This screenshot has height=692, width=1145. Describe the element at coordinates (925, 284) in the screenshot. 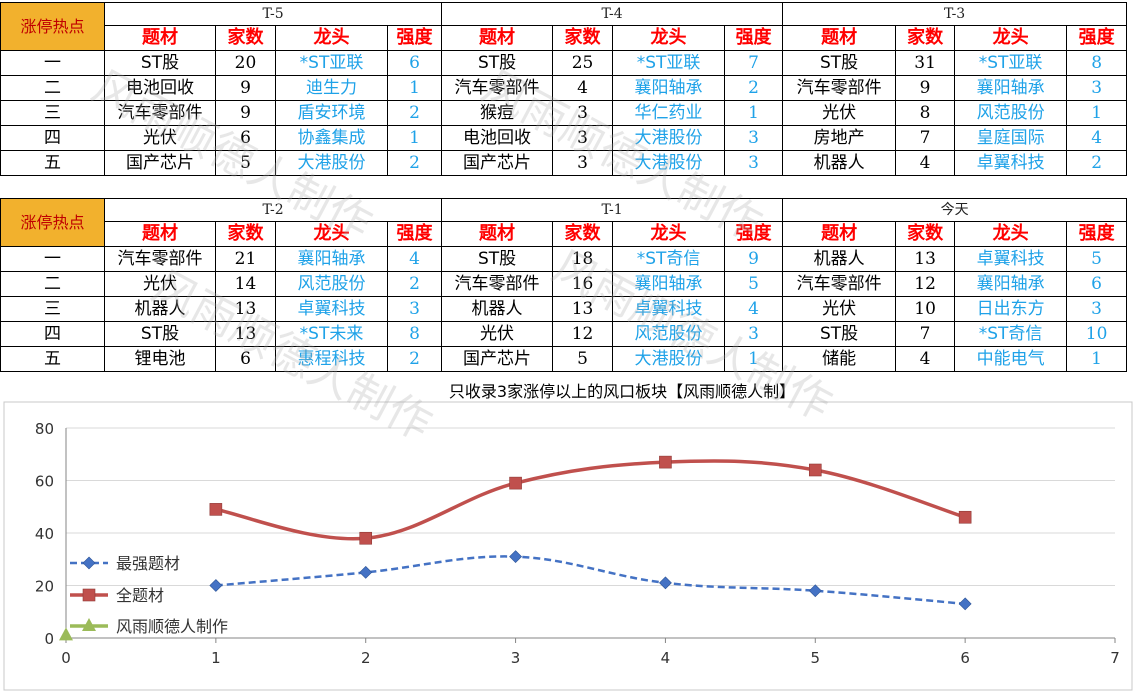

I see `count-cell: 12` at that location.